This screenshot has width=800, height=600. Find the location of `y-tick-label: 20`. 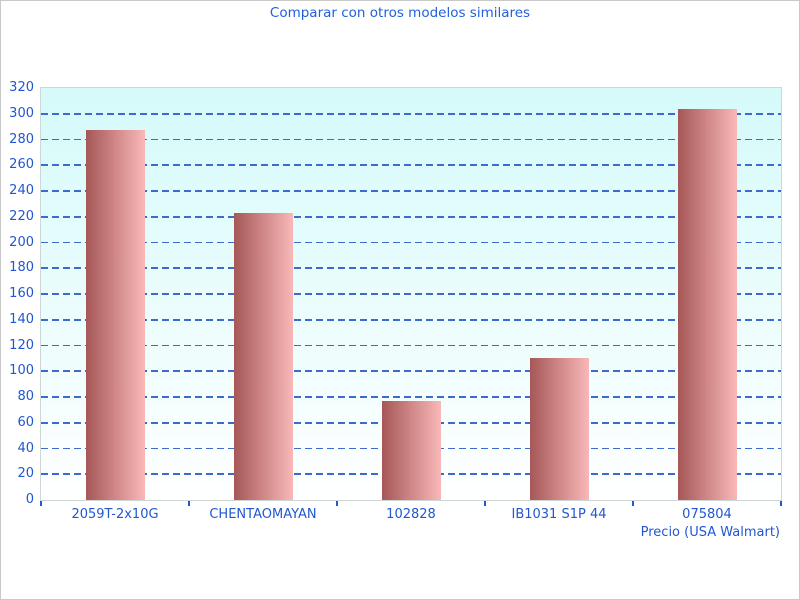

y-tick-label: 20 is located at coordinates (25, 474).